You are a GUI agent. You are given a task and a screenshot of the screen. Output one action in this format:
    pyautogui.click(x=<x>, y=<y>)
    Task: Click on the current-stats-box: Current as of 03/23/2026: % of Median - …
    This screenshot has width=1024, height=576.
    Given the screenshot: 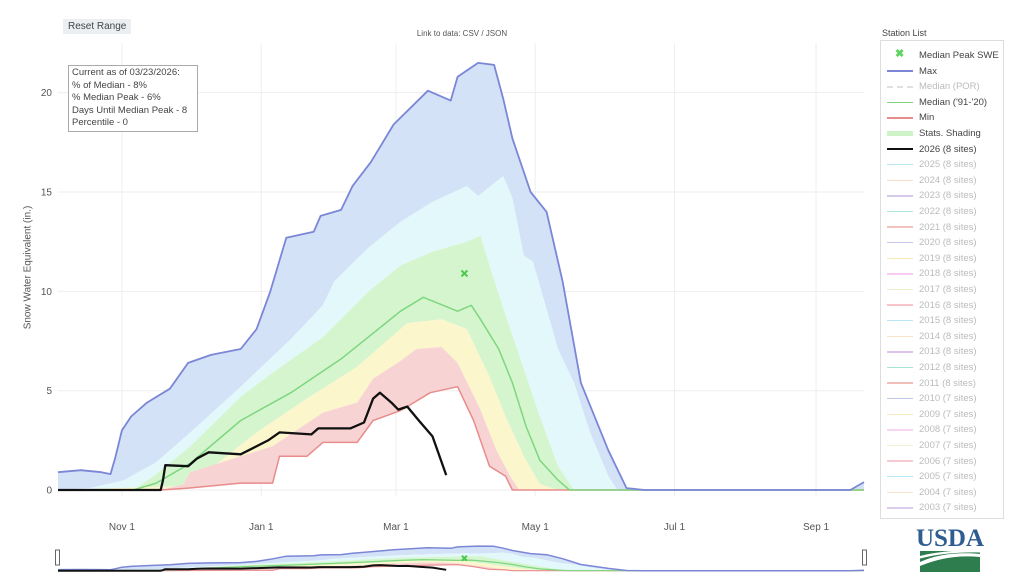 What is the action you would take?
    pyautogui.click(x=133, y=98)
    